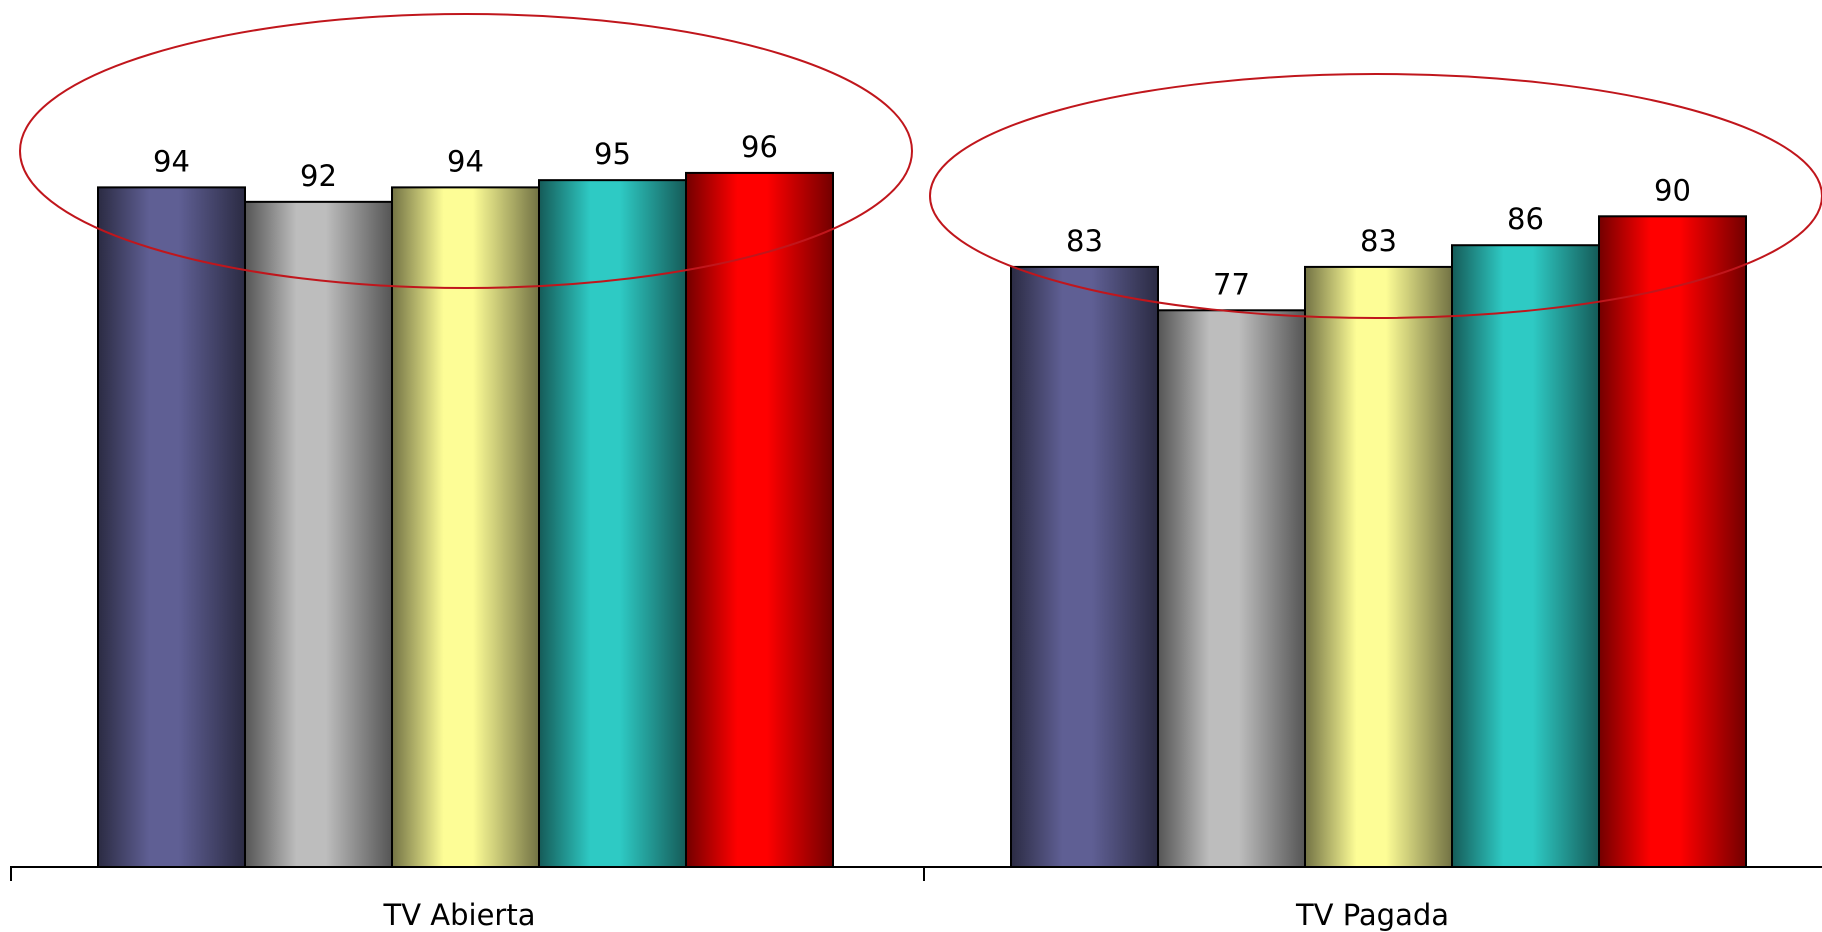 The height and width of the screenshot is (932, 1822). Describe the element at coordinates (612, 154) in the screenshot. I see `data-label: 95` at that location.